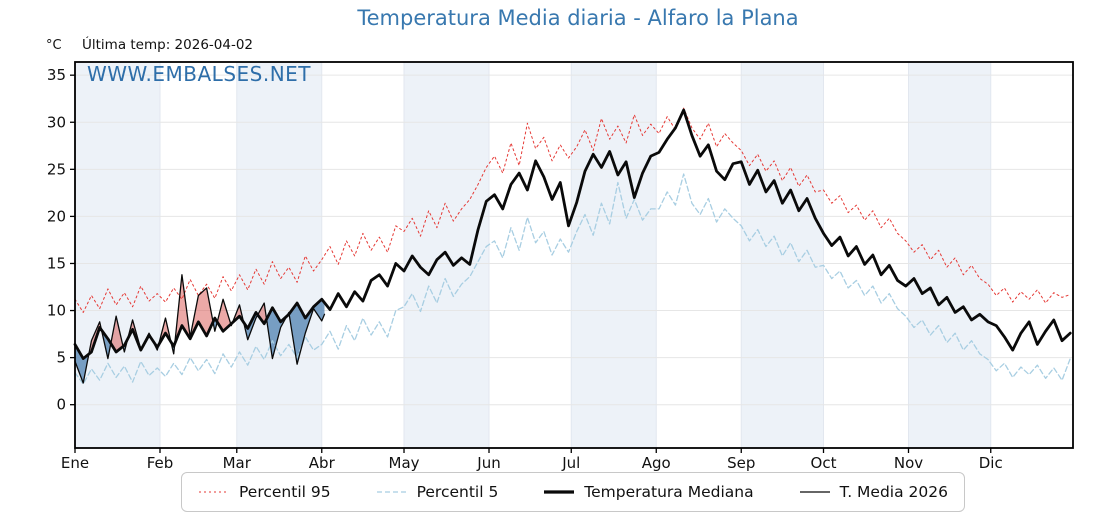 This screenshot has width=1120, height=512. I want to click on y-tick-label: 10, so click(56, 311).